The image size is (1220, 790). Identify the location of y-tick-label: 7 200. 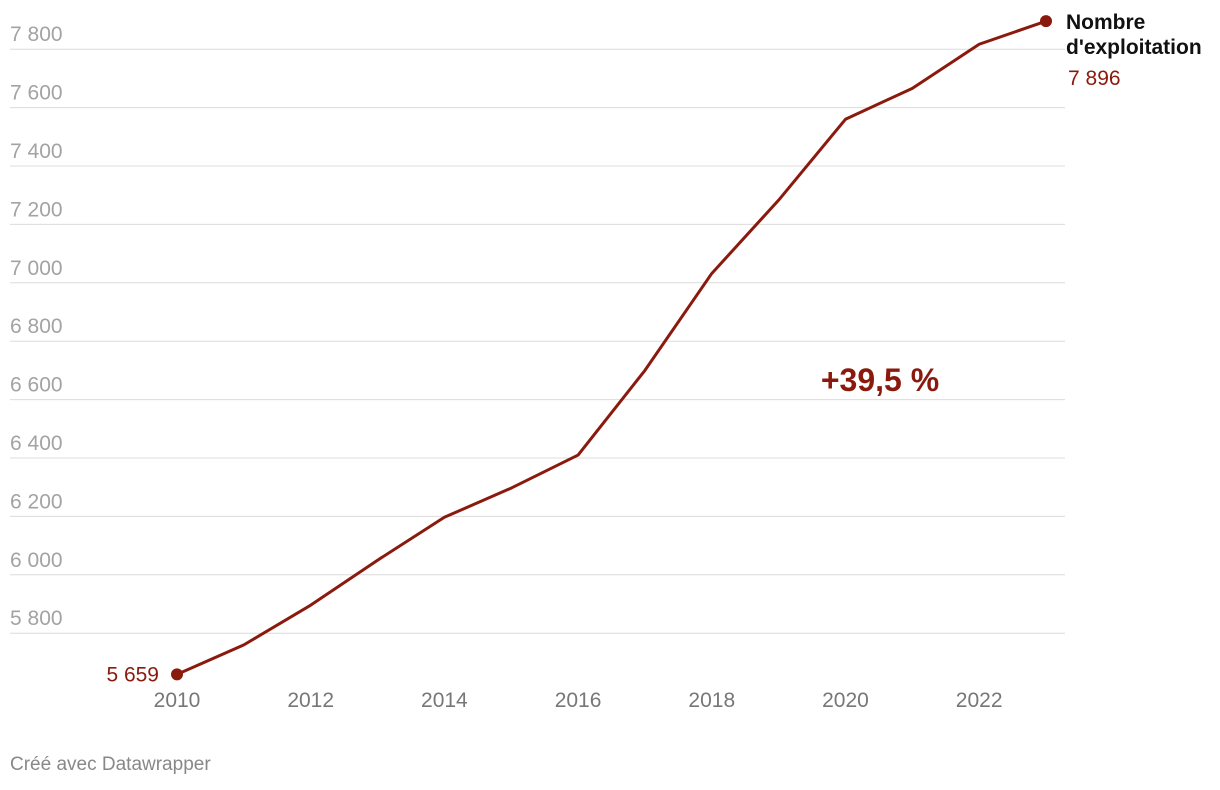
(36, 209).